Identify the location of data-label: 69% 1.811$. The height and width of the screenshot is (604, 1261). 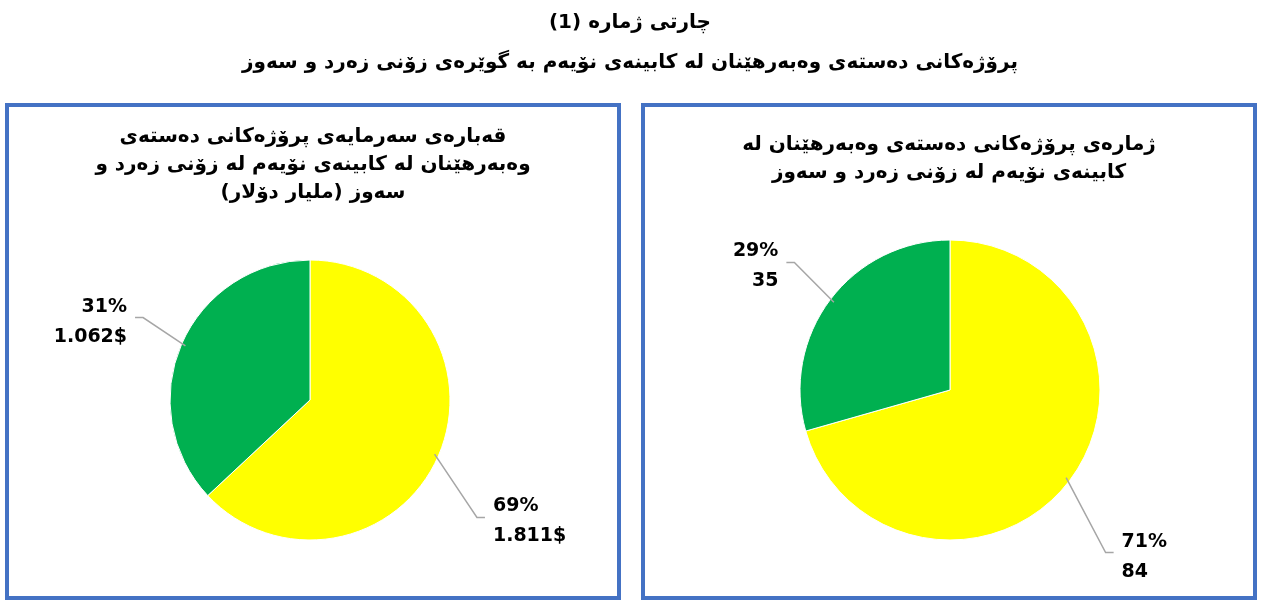
(529, 519).